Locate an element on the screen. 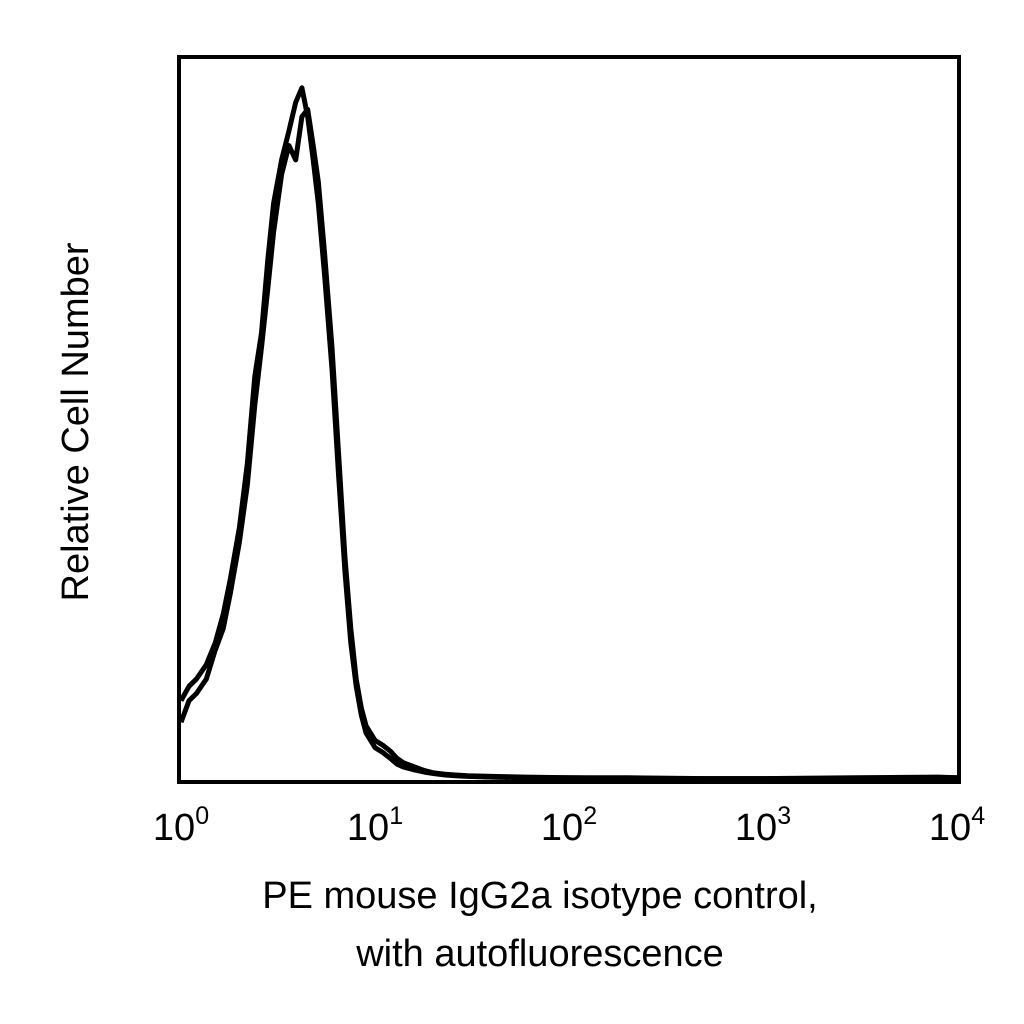 The height and width of the screenshot is (1024, 1024). x-tick-label-2: 10² is located at coordinates (569, 825).